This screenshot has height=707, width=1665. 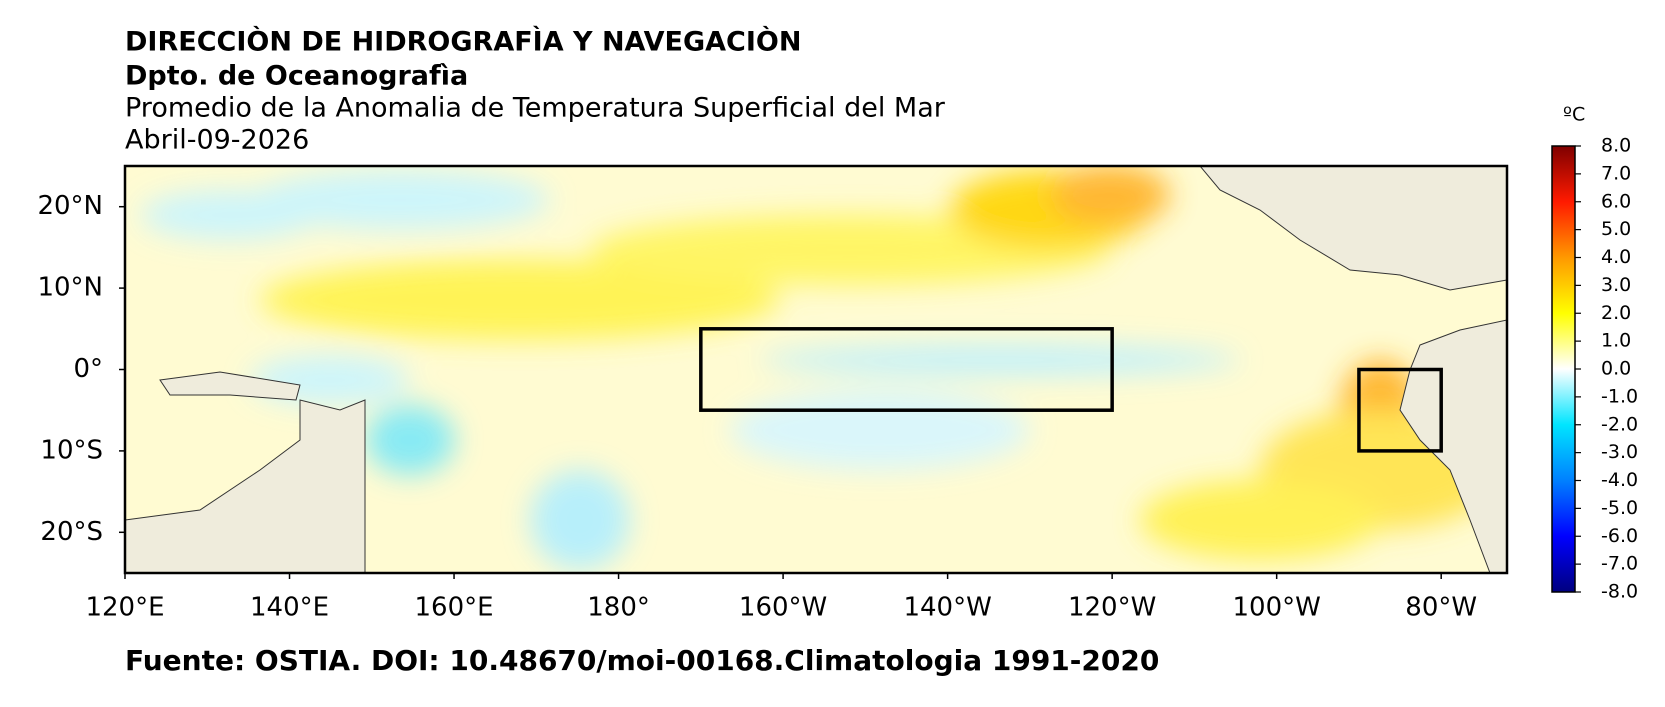 I want to click on colorbar-tick-label: 2.0, so click(x=1616, y=313).